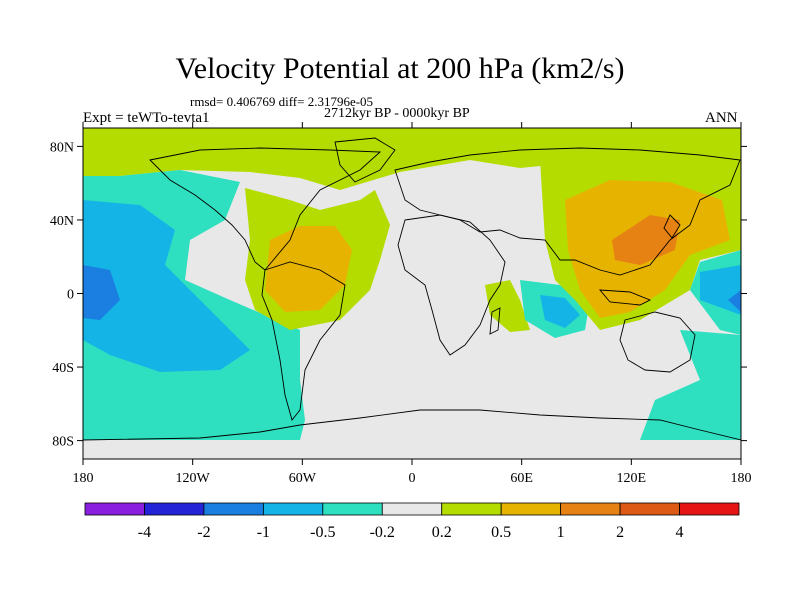  Describe the element at coordinates (680, 532) in the screenshot. I see `colorbar-label: 4` at that location.